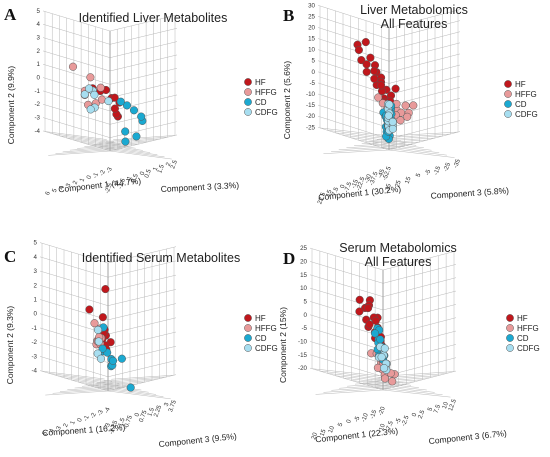 This screenshot has width=550, height=457. Describe the element at coordinates (287, 100) in the screenshot. I see `y-axis-label: Component 2 (5.6%)` at that location.